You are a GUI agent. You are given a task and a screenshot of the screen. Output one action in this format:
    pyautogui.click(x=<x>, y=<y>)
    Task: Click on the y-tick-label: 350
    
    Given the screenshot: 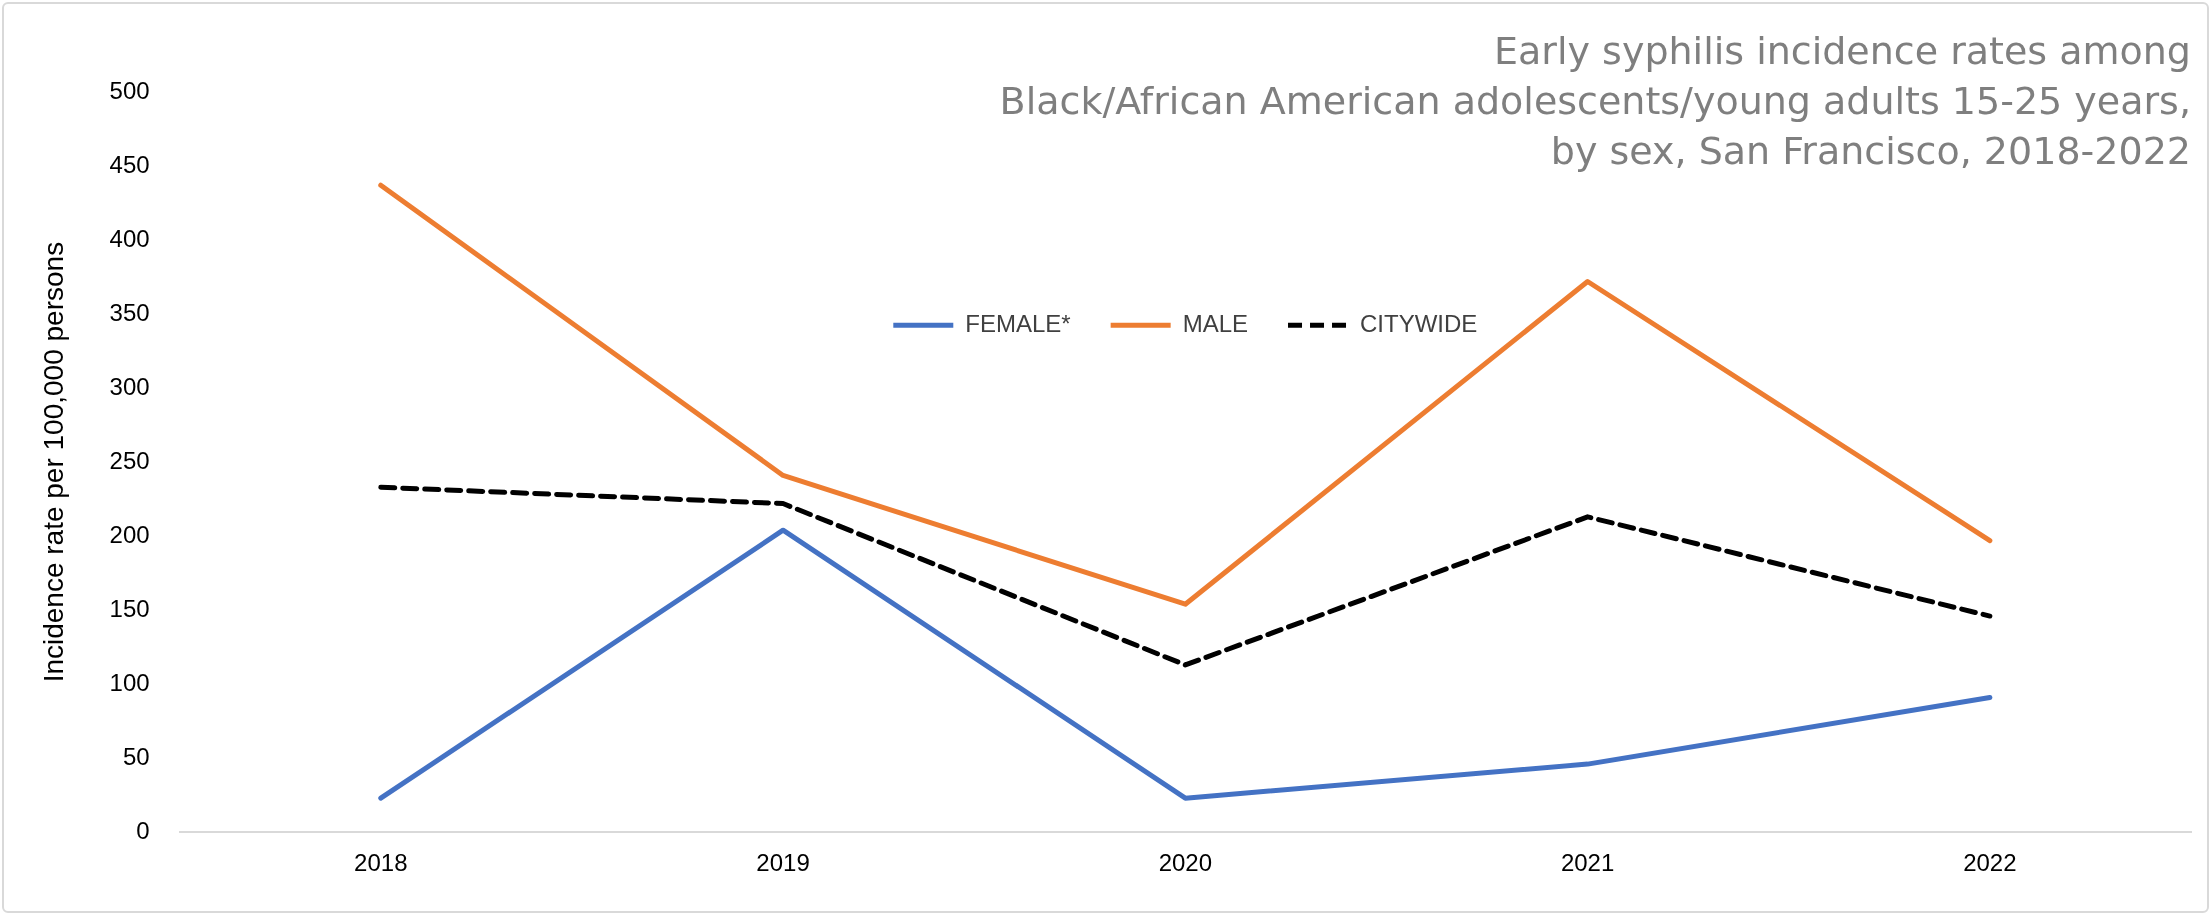 What is the action you would take?
    pyautogui.click(x=129, y=312)
    